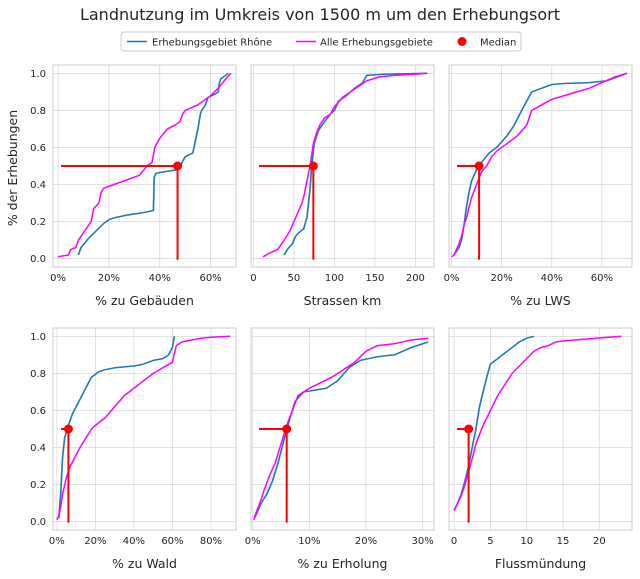 This screenshot has height=579, width=640. What do you see at coordinates (415, 278) in the screenshot?
I see `x-tick-label: 200` at bounding box center [415, 278].